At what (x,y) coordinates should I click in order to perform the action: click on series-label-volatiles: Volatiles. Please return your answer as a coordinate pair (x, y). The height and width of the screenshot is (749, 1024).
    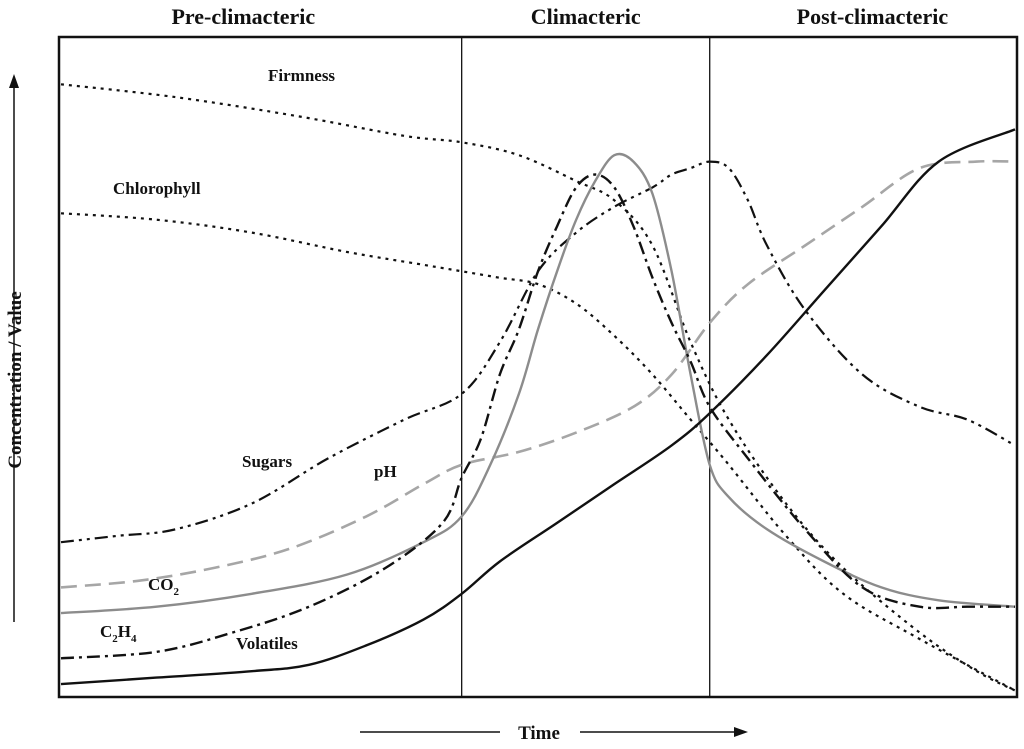
    Looking at the image, I should click on (267, 643).